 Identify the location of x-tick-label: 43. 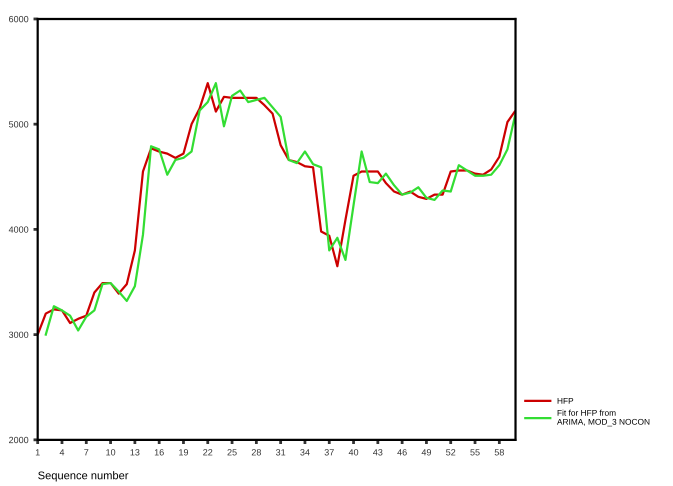
(377, 452).